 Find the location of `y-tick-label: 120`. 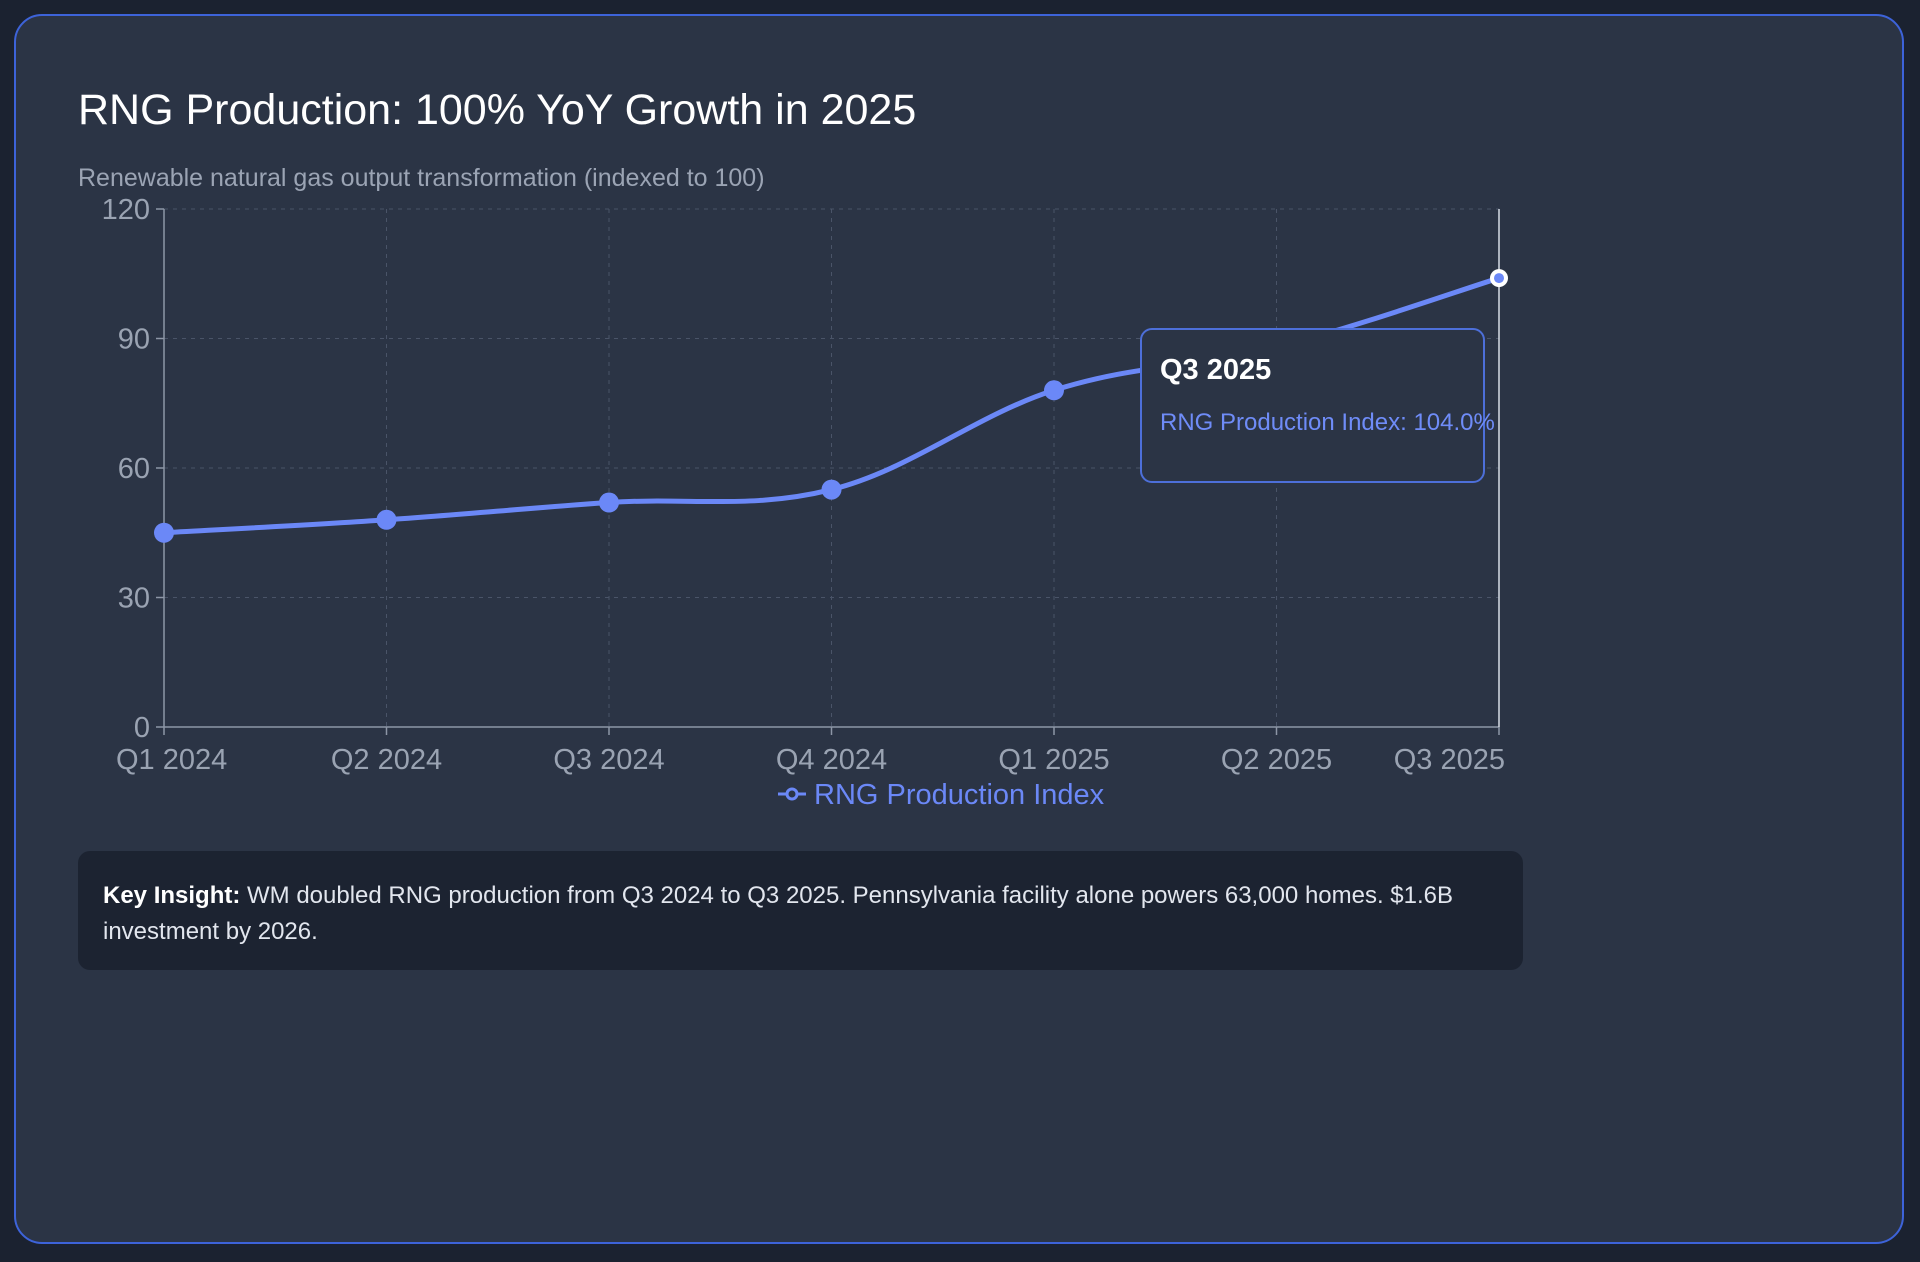

y-tick-label: 120 is located at coordinates (126, 210).